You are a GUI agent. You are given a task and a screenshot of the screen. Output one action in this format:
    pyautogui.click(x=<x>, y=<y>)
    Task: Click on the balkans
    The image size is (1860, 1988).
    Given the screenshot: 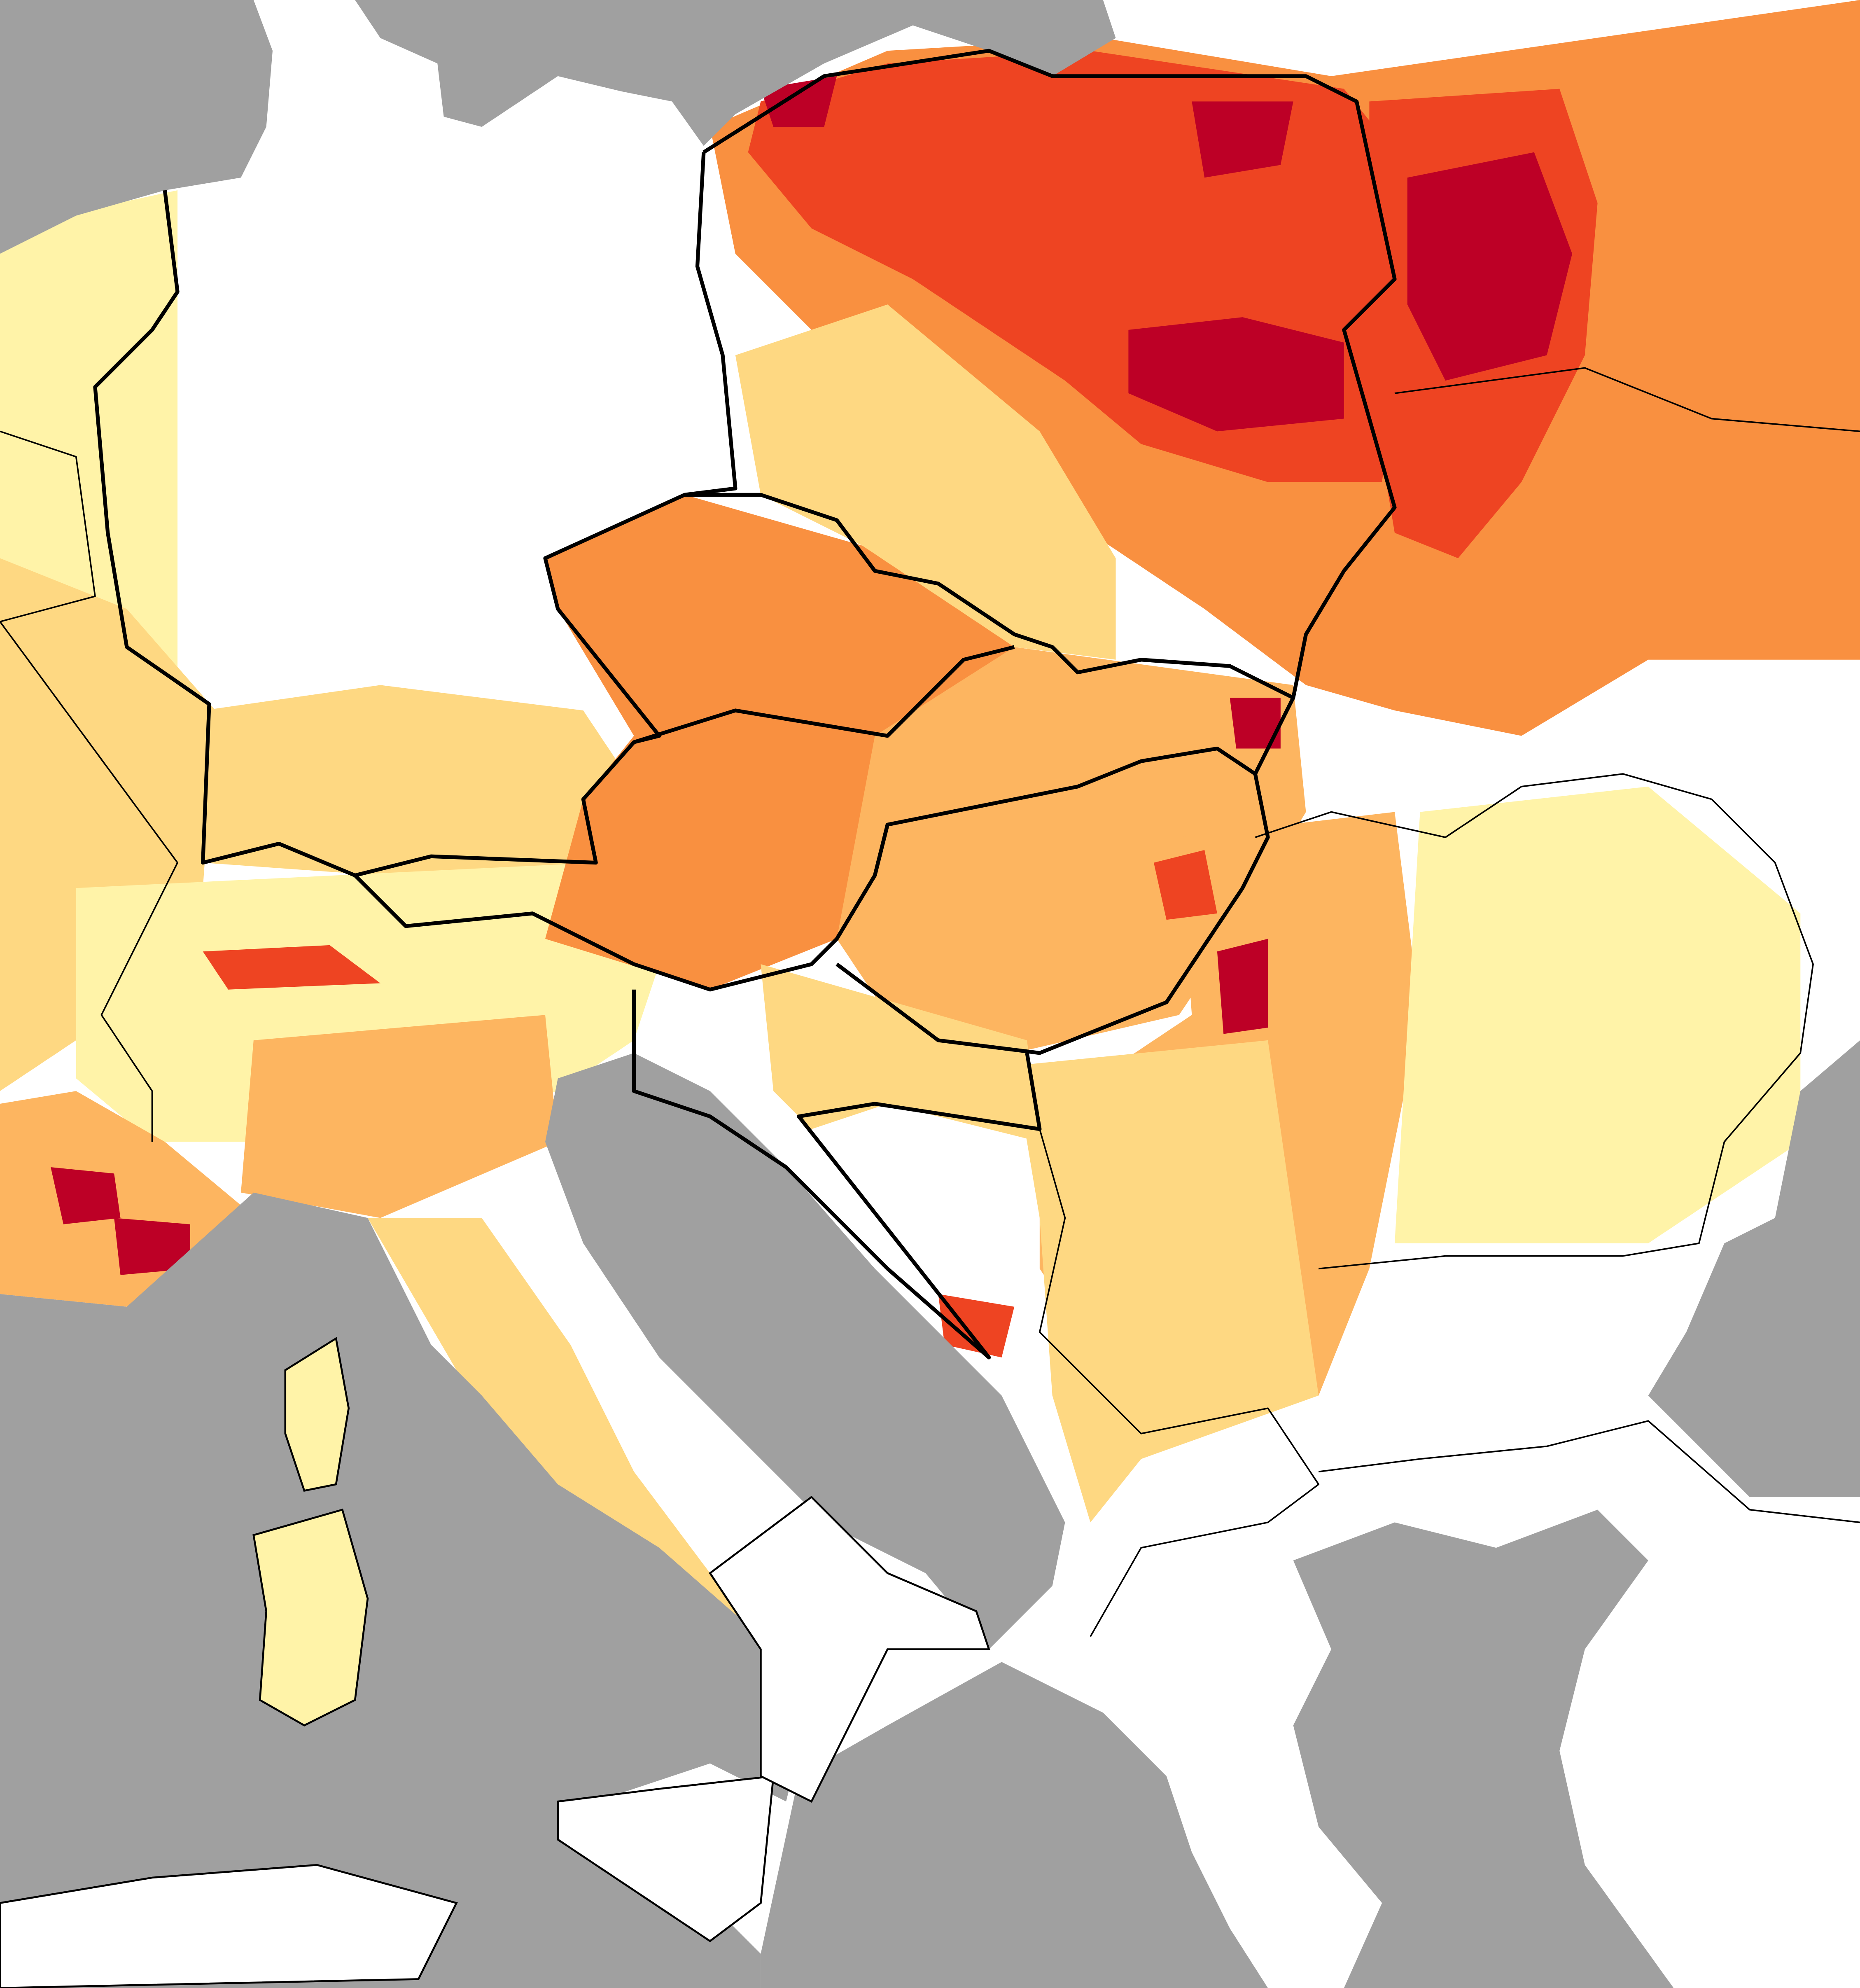 What is the action you would take?
    pyautogui.click(x=1167, y=1281)
    